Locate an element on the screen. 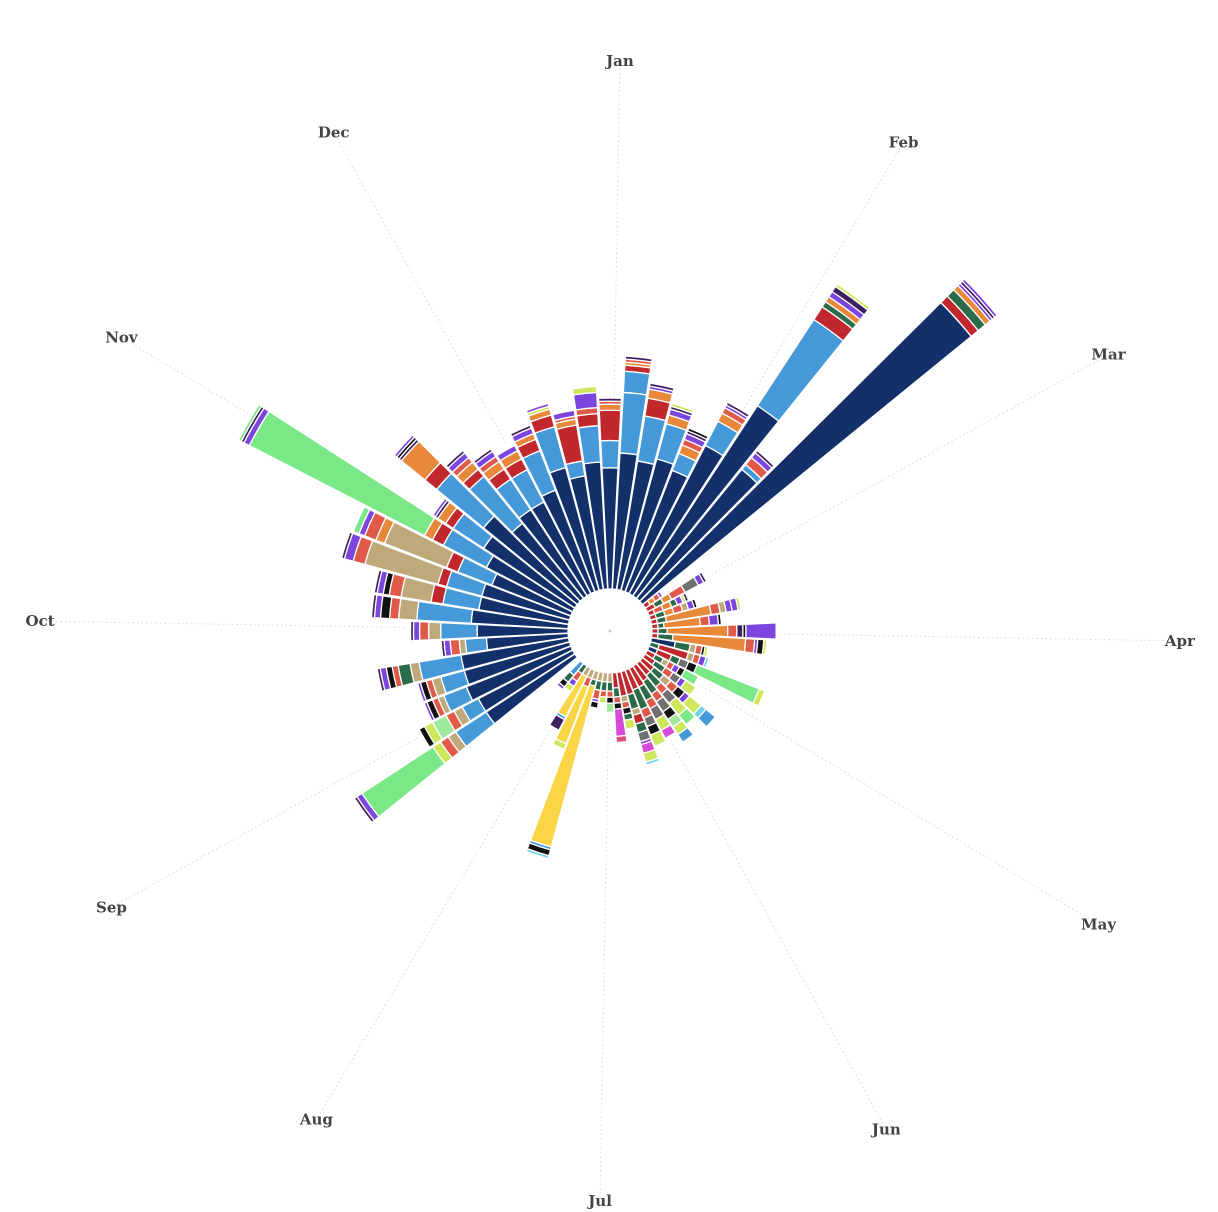  month-label-sep: Sep is located at coordinates (111, 907).